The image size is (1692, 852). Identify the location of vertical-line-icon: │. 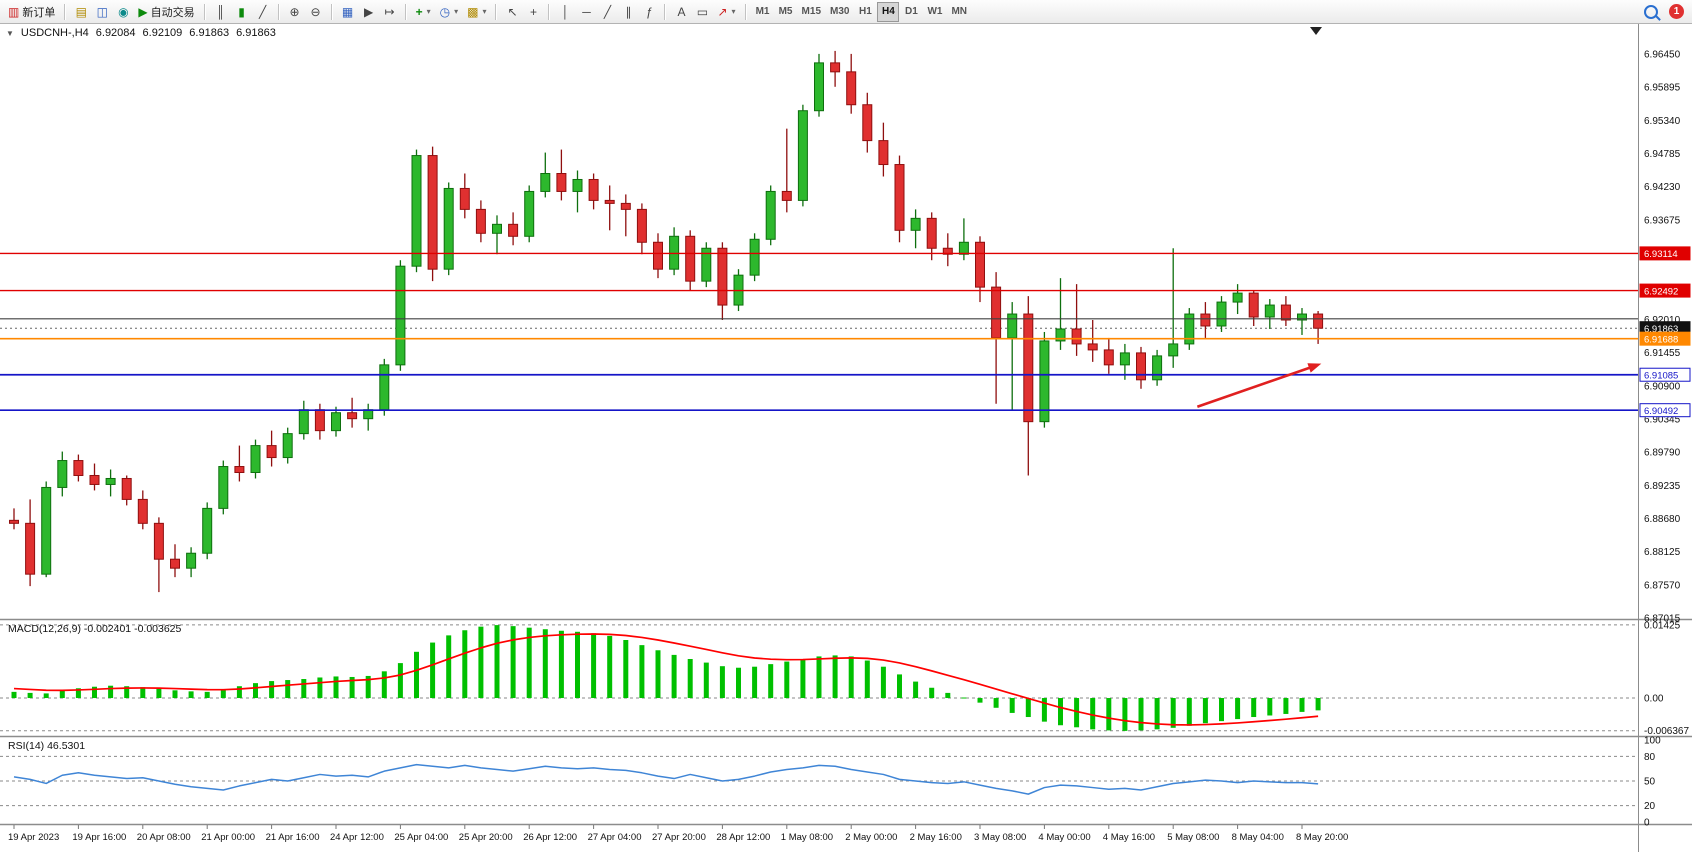
(565, 11).